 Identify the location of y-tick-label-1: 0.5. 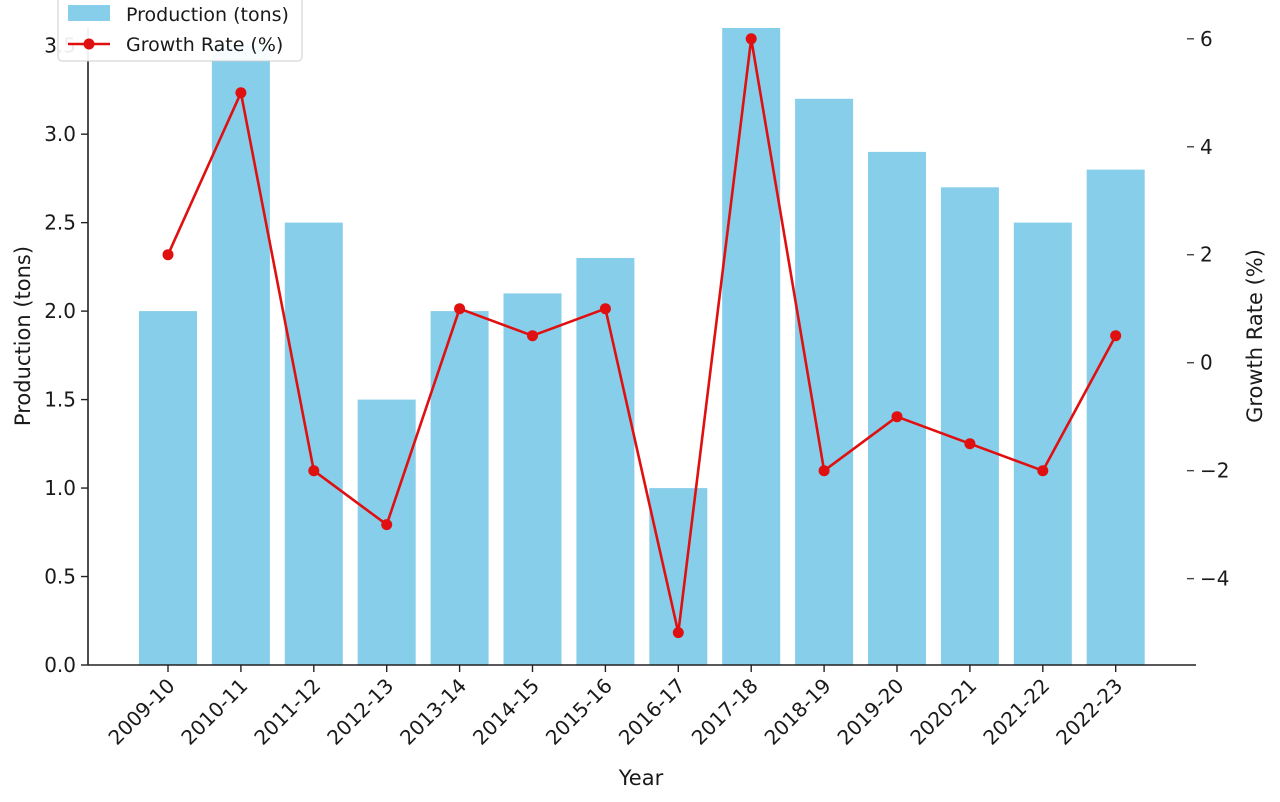
(60, 577).